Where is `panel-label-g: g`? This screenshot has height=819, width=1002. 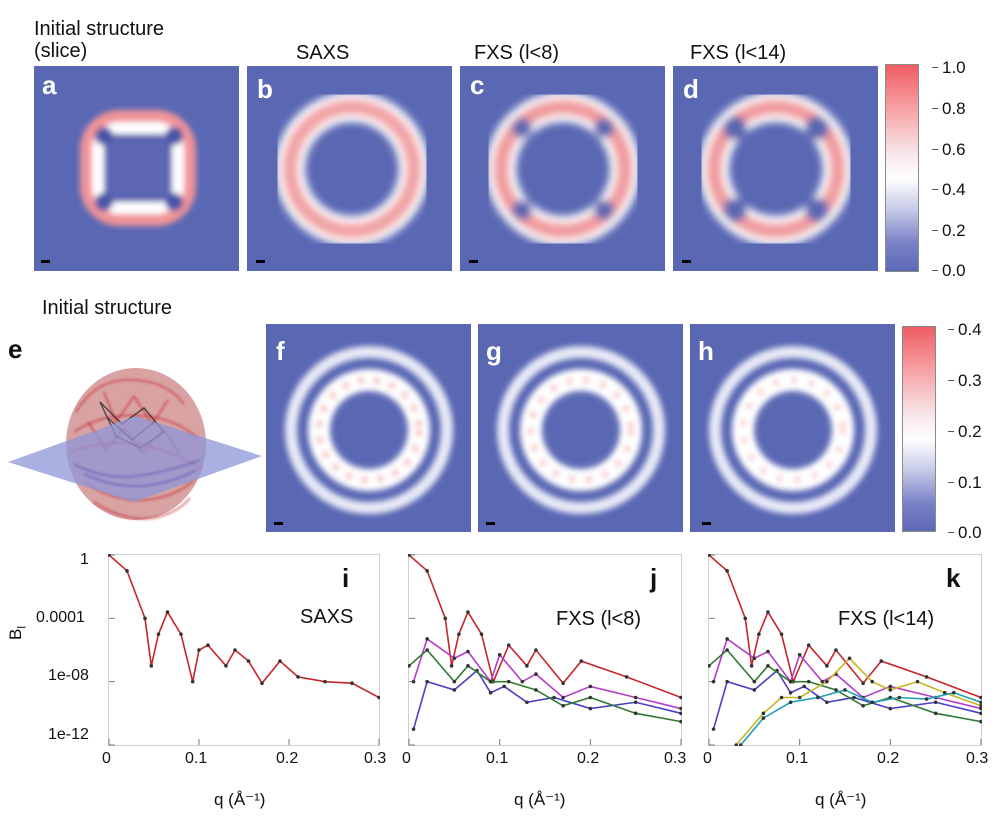 panel-label-g: g is located at coordinates (494, 351).